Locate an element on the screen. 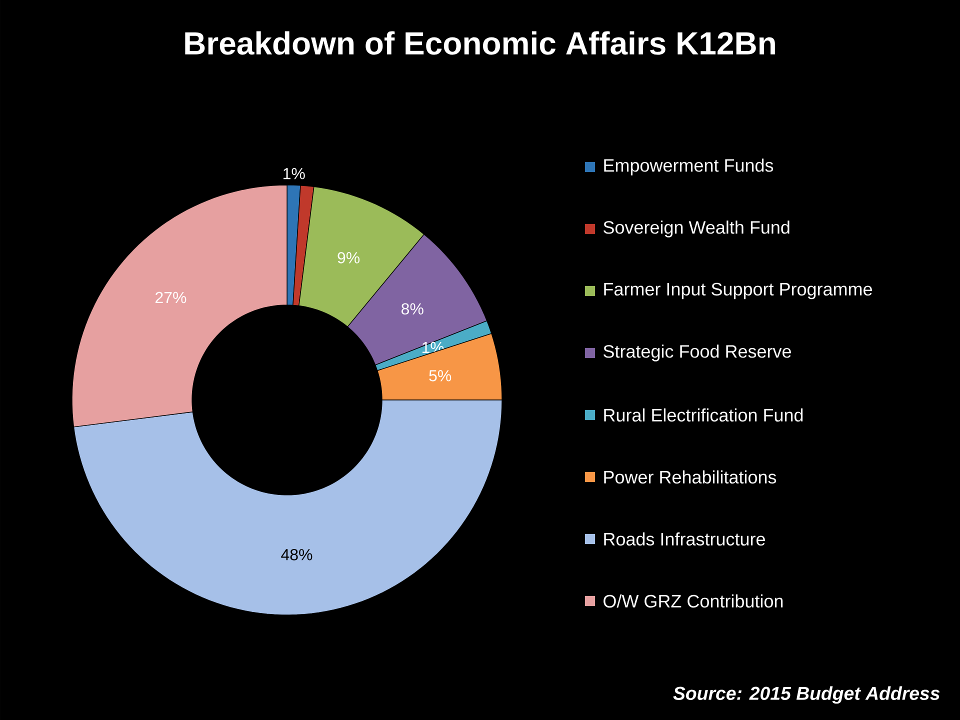  data-label: 8% is located at coordinates (413, 309).